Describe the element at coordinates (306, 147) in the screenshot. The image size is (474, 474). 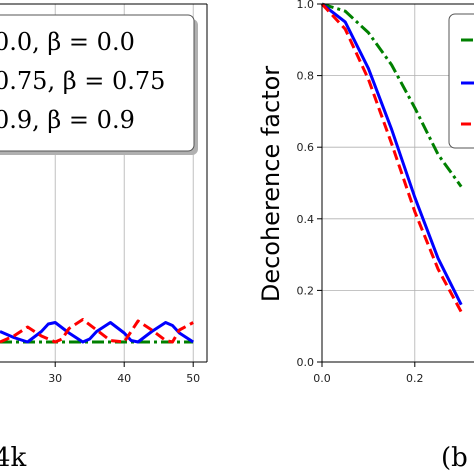
I see `right-y-tick-label: 0.6` at that location.